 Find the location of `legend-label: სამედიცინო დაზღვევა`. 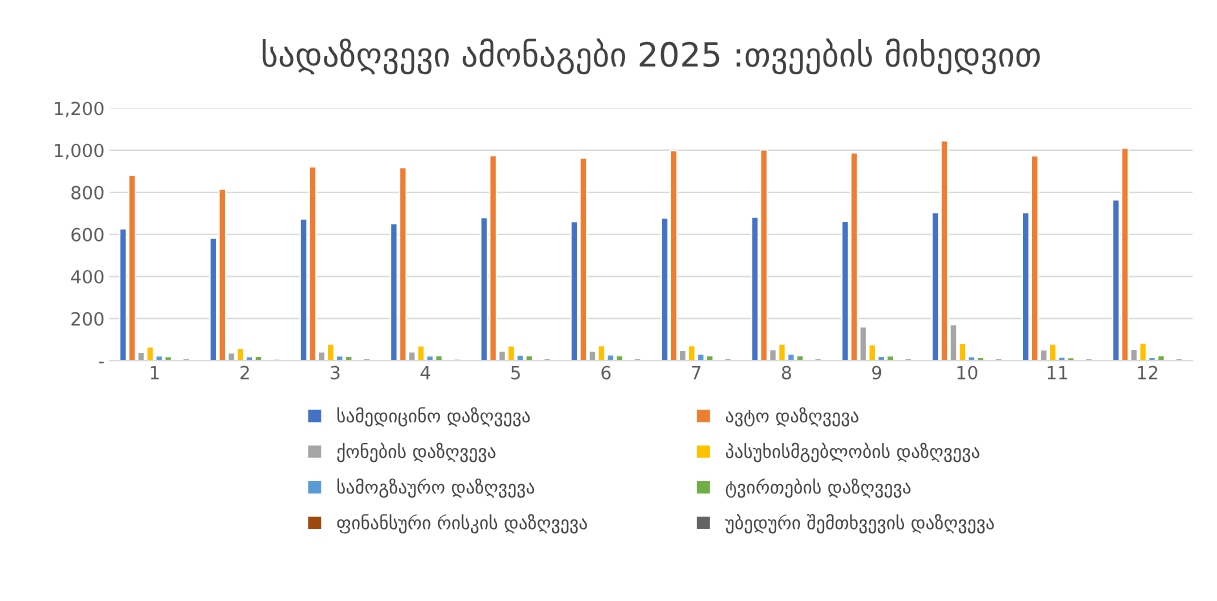

legend-label: სამედიცინო დაზღვევა is located at coordinates (433, 417).